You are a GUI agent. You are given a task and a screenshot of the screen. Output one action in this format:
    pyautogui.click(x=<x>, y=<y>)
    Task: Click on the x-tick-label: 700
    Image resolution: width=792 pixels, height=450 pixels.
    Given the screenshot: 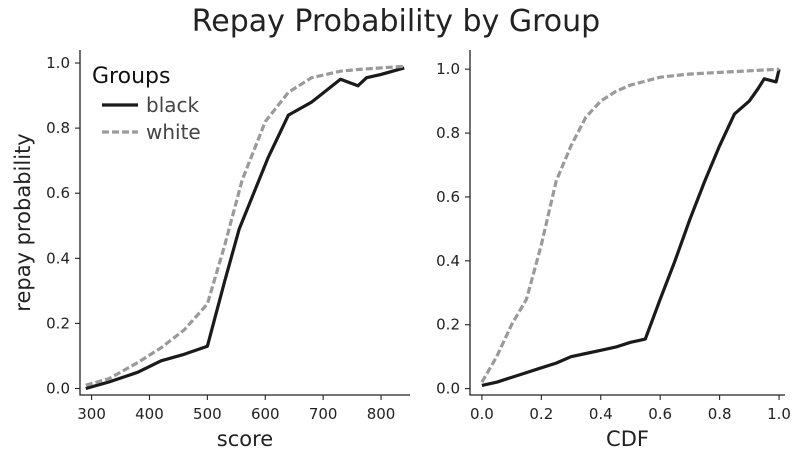 What is the action you would take?
    pyautogui.click(x=323, y=414)
    